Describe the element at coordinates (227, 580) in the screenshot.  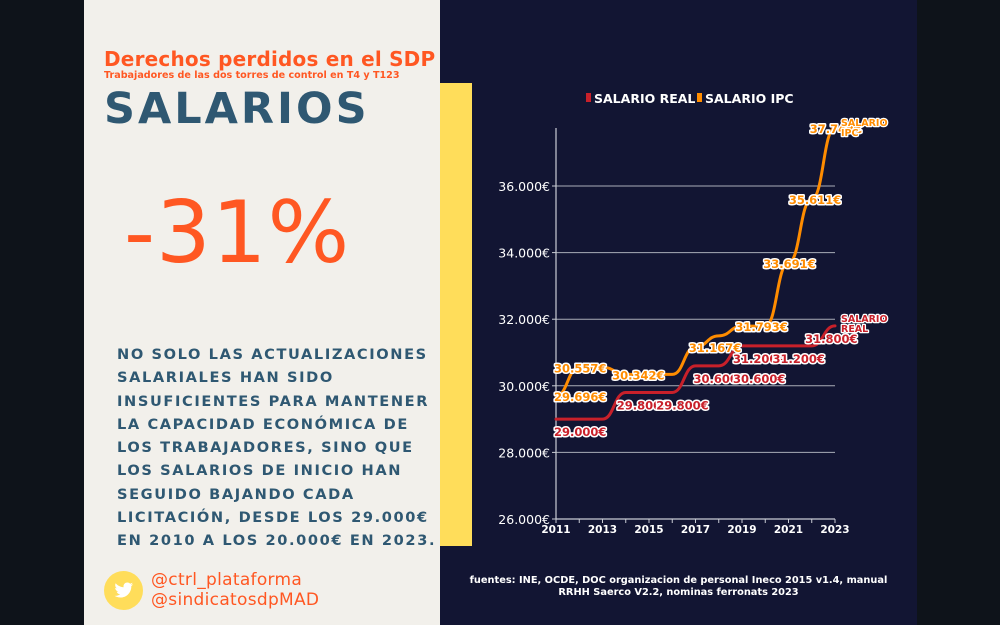
I see `twitter-handle-1: @ctrl_plataforma` at that location.